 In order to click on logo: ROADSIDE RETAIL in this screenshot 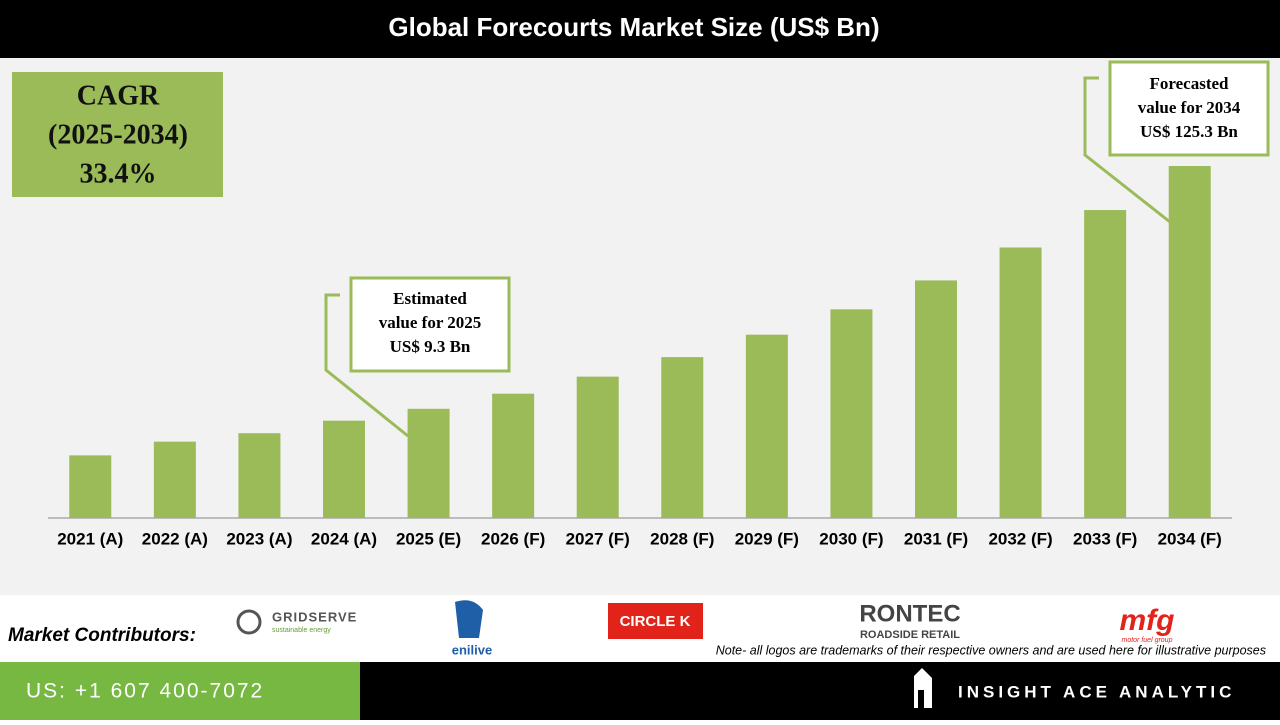, I will do `click(910, 635)`.